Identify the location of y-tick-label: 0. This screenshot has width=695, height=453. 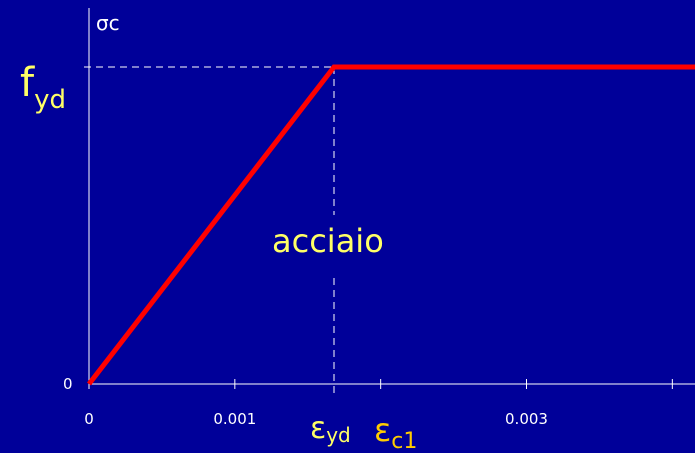
(68, 384).